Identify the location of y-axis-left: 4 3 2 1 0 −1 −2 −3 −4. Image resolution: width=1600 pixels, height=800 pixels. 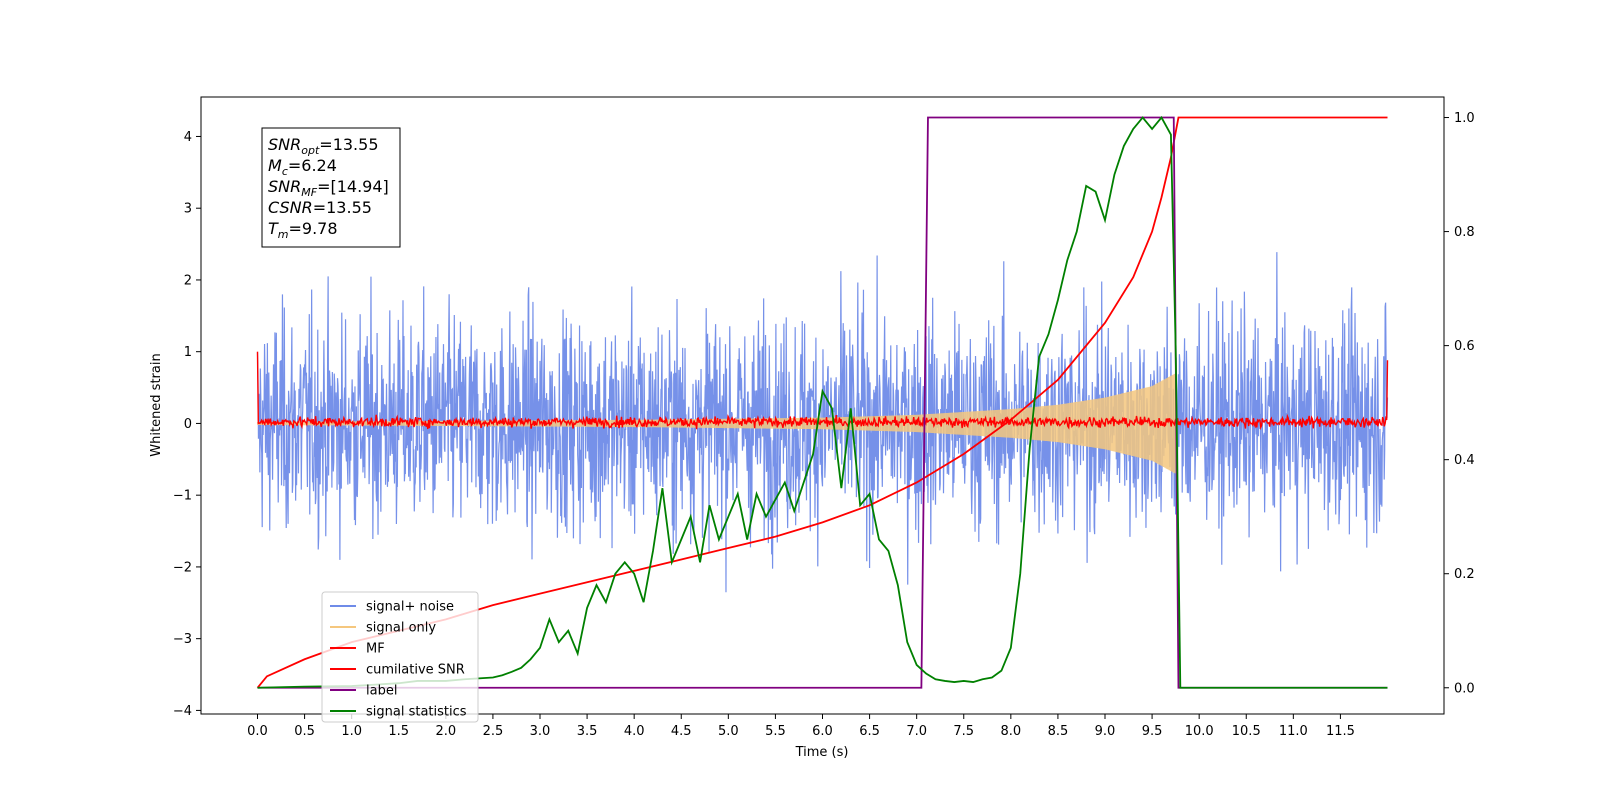
(187, 424).